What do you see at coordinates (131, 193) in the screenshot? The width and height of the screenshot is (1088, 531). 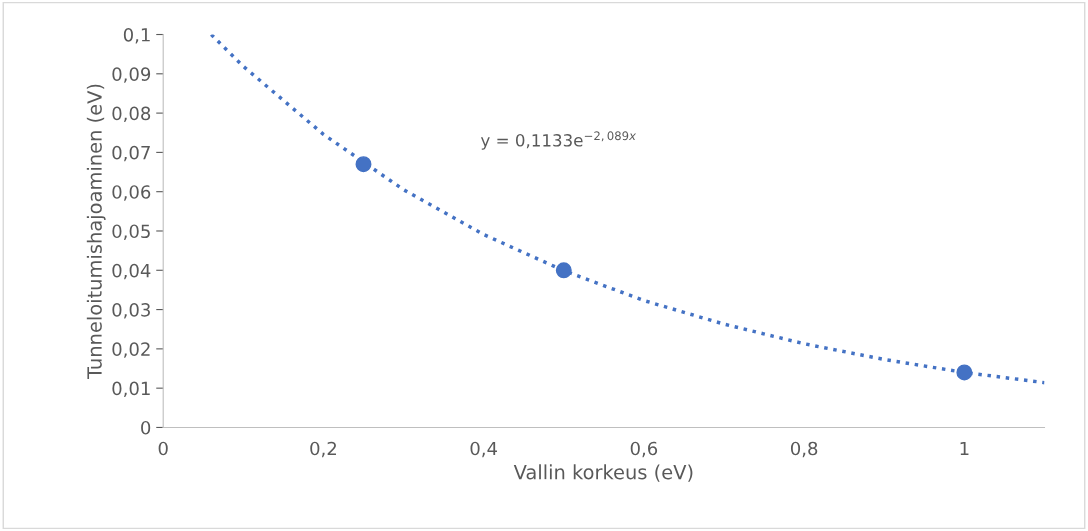 I see `y-tick-label: 0,06` at bounding box center [131, 193].